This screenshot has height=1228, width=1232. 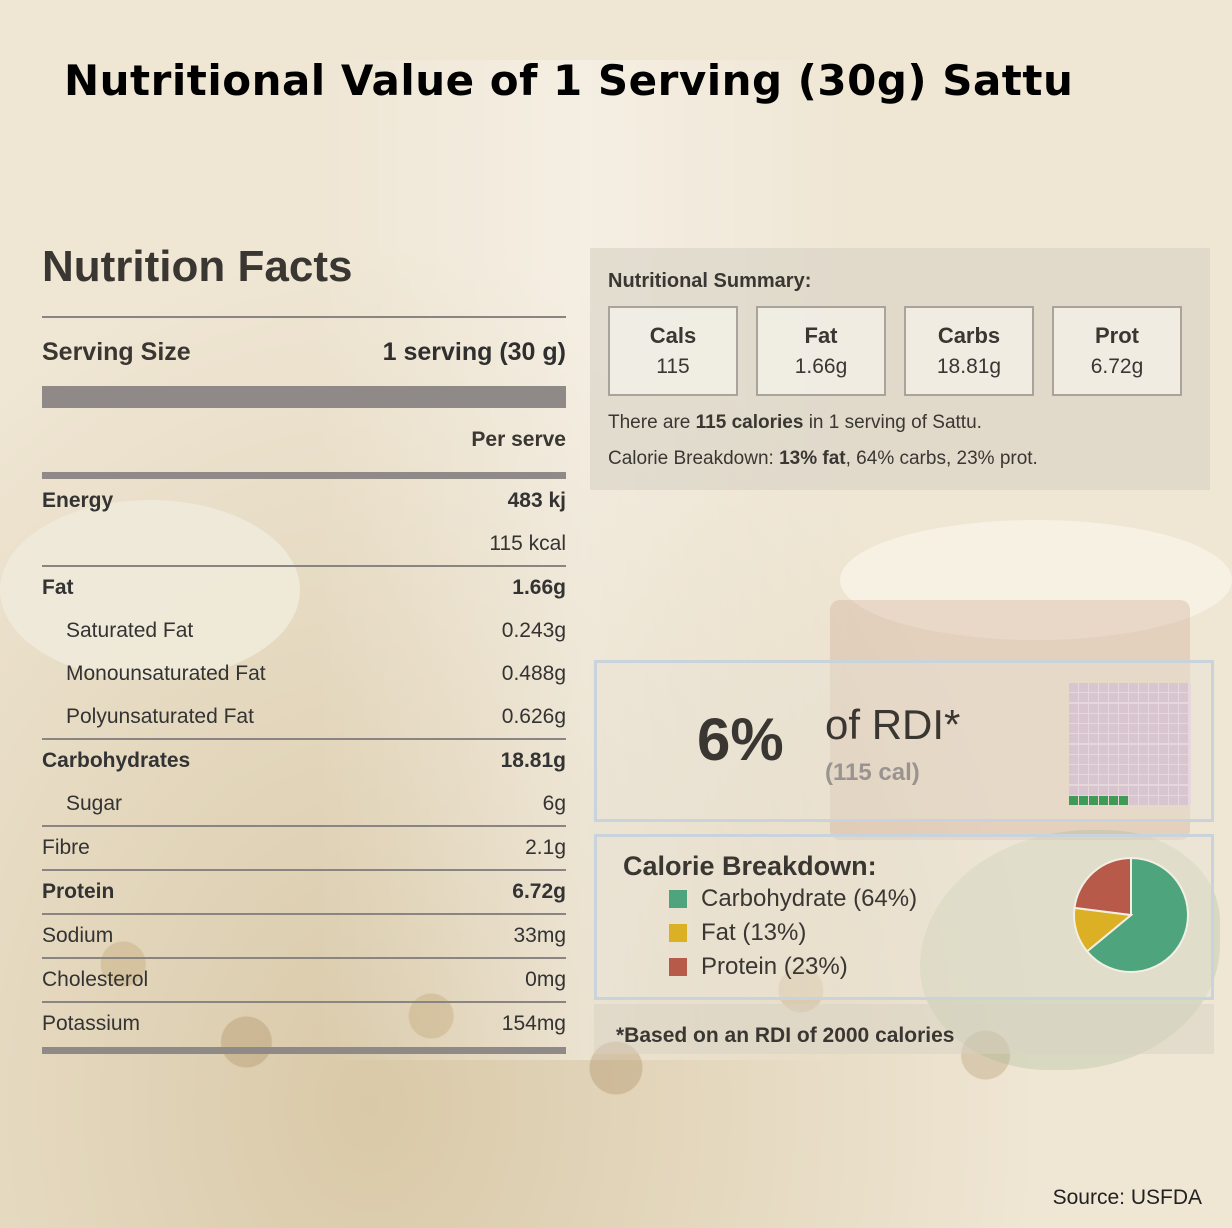 I want to click on summary-box-value: 115, so click(x=673, y=366).